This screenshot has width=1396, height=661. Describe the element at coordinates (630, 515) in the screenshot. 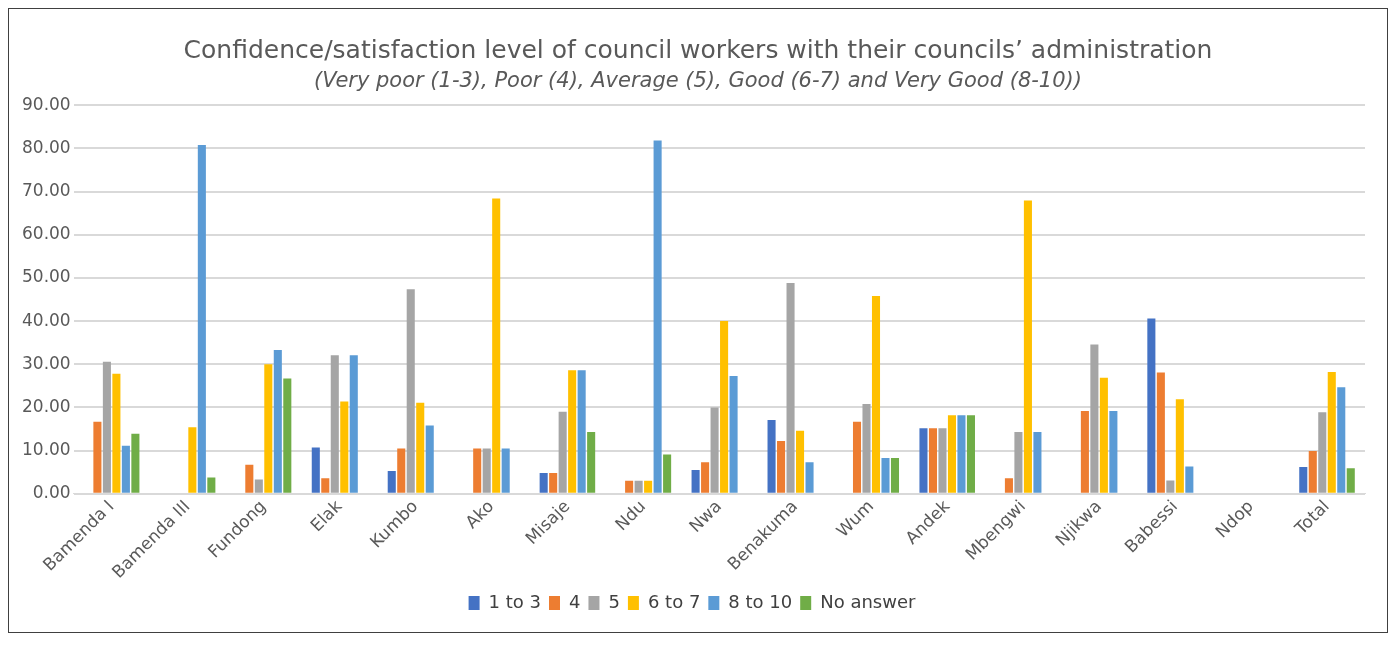

I see `x-tick-label: Ndu` at that location.